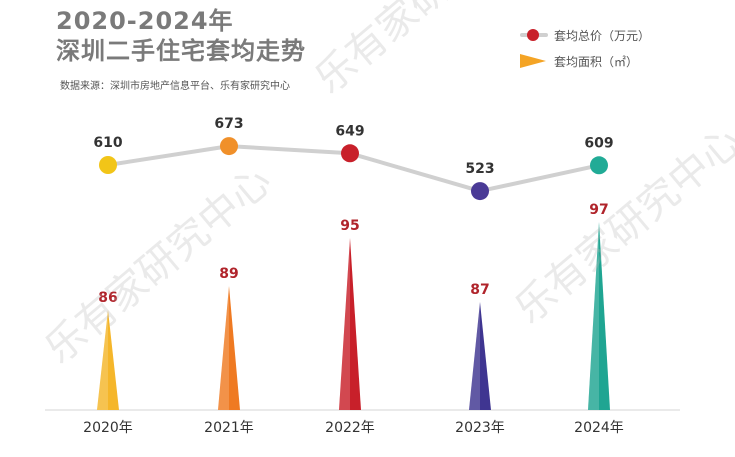 The width and height of the screenshot is (735, 457). I want to click on x-tick-label: 2023年, so click(480, 428).